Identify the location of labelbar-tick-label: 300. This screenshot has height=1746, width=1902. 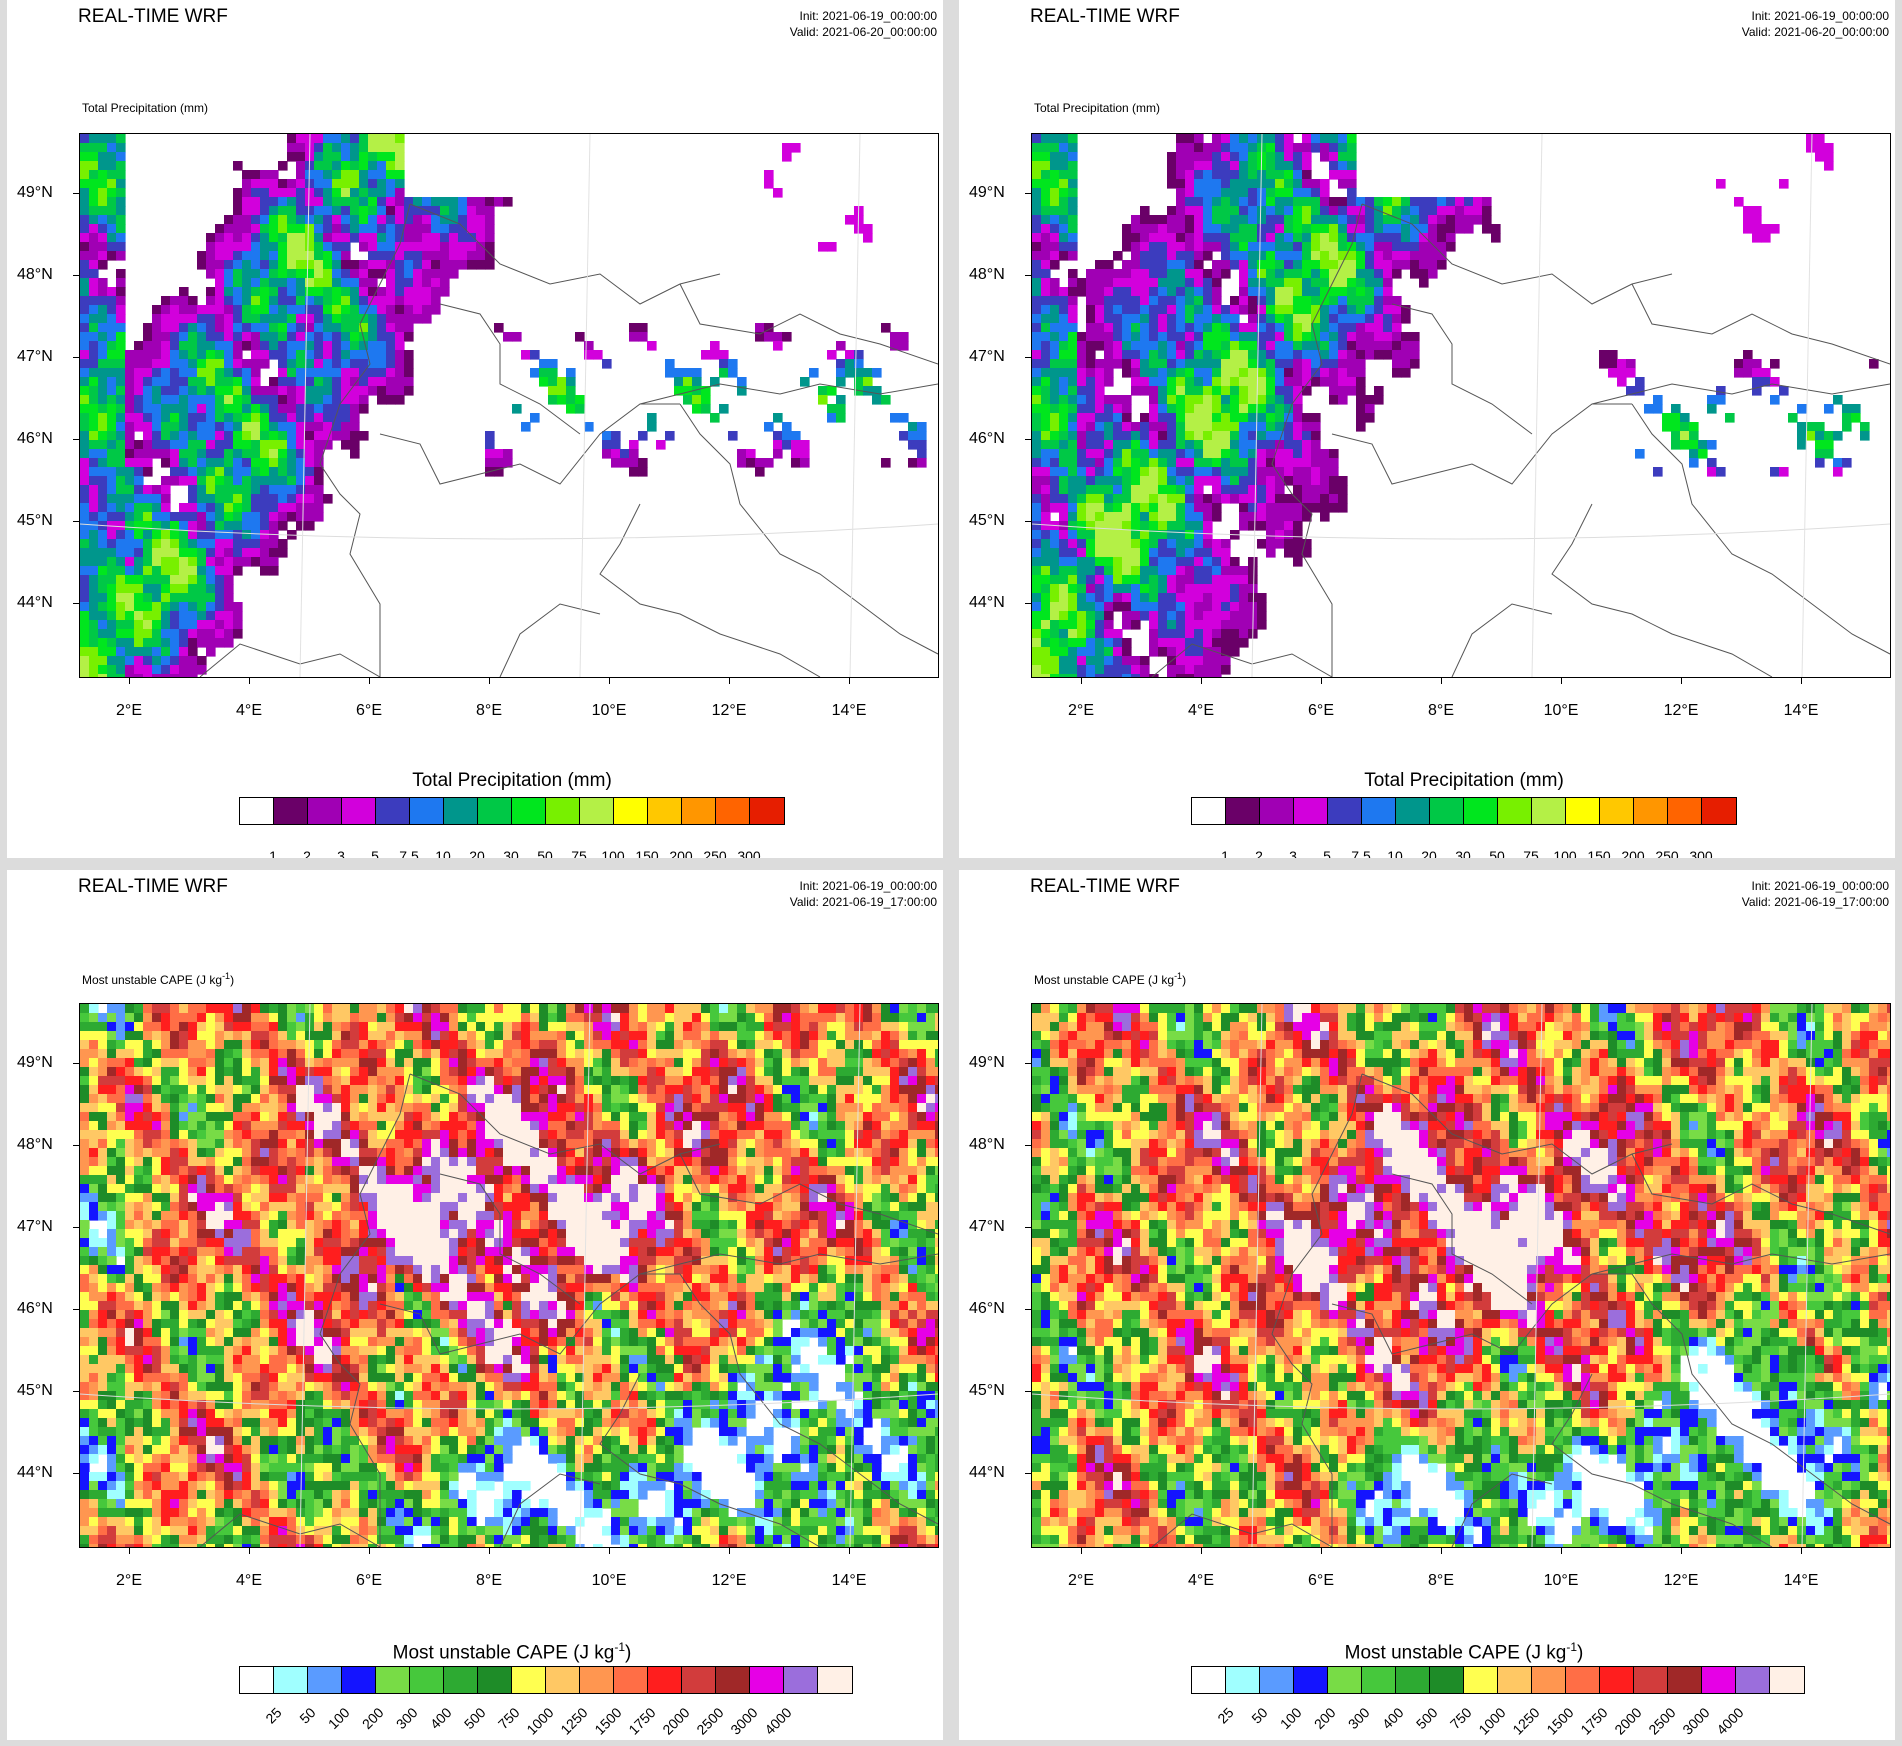
(1701, 853).